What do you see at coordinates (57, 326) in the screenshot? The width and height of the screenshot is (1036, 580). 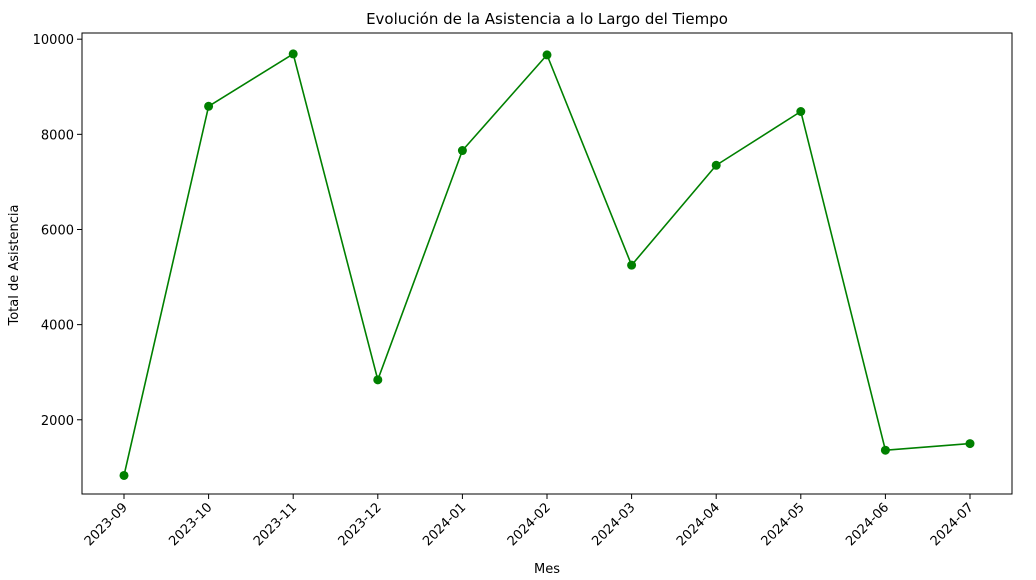 I see `y-tick-label-4000: 4000` at bounding box center [57, 326].